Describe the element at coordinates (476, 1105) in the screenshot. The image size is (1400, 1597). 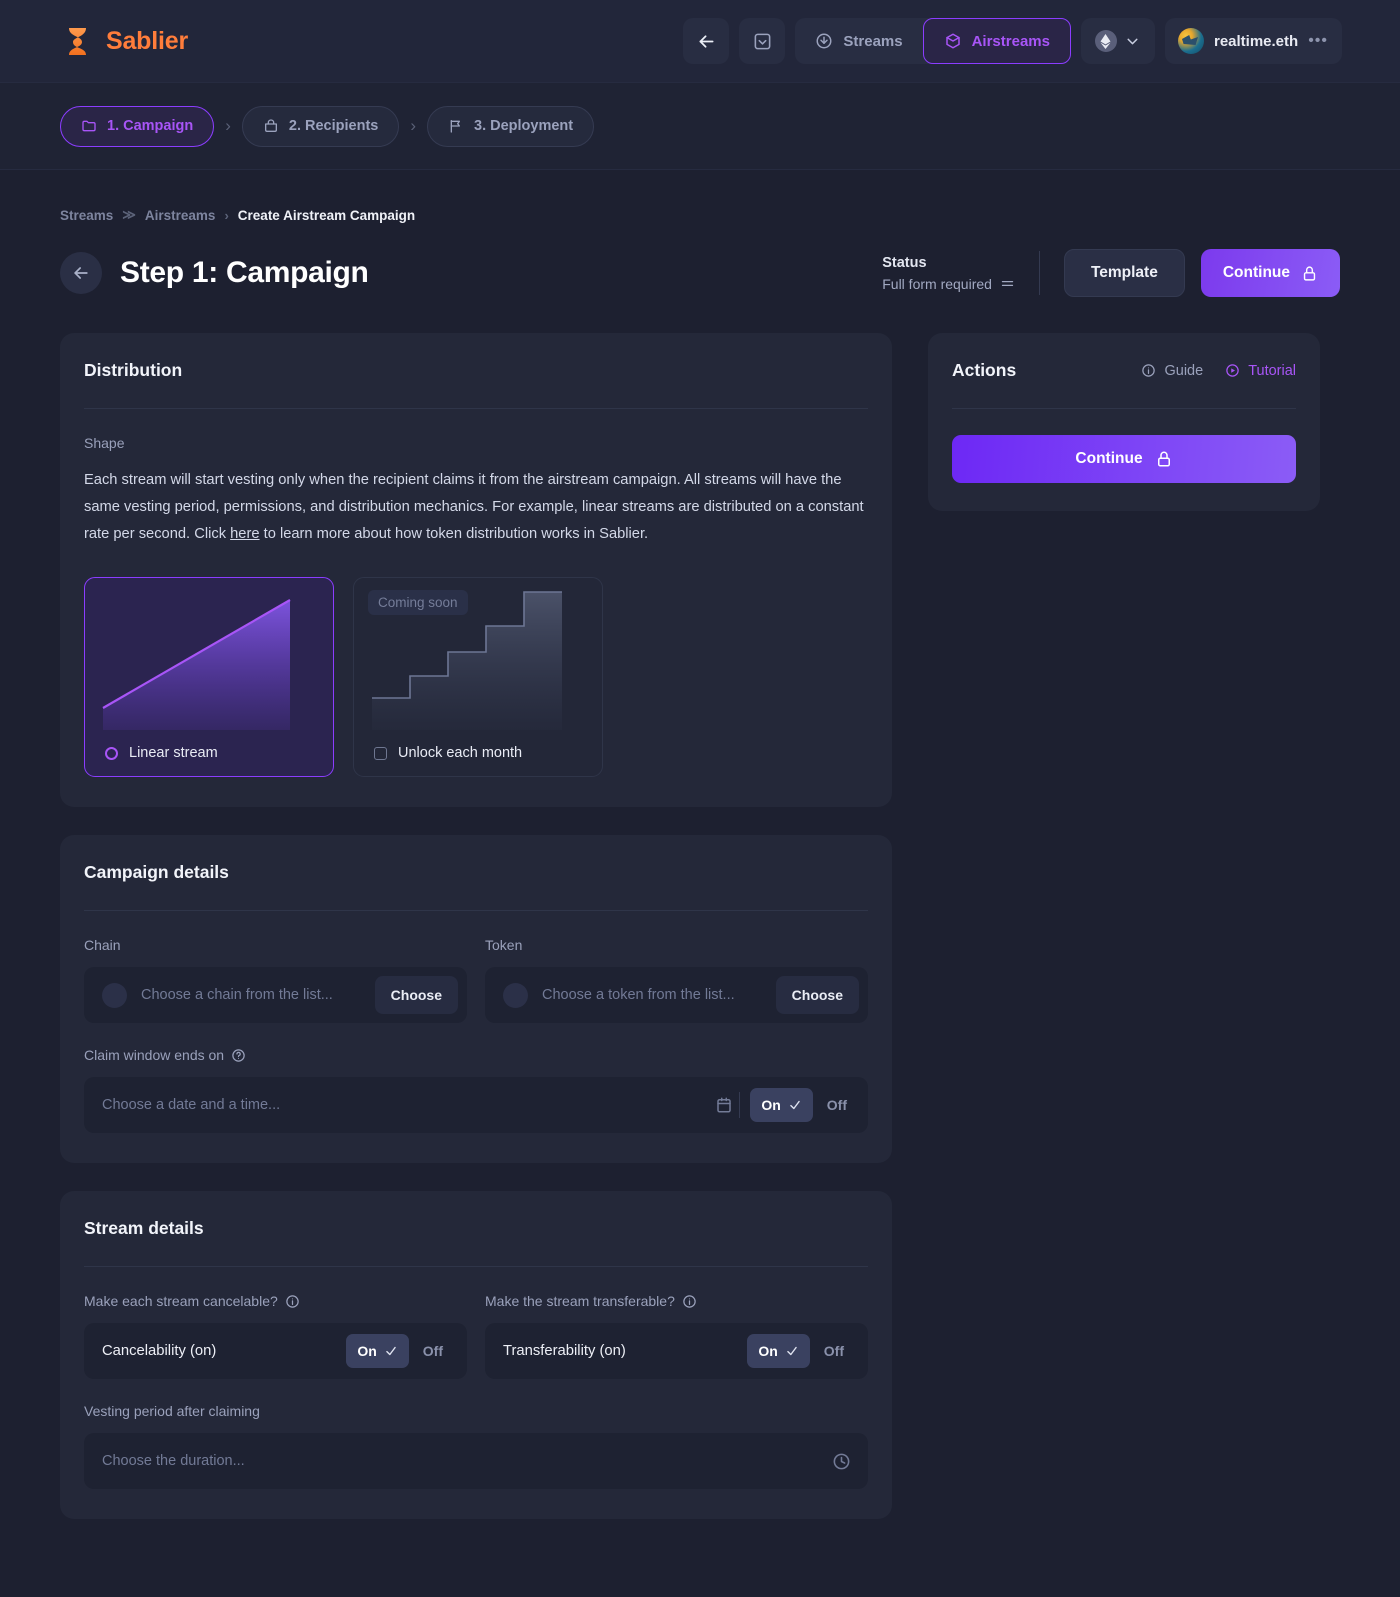
I see `claim-window-input-row: Choose a date and a time... On Off` at that location.